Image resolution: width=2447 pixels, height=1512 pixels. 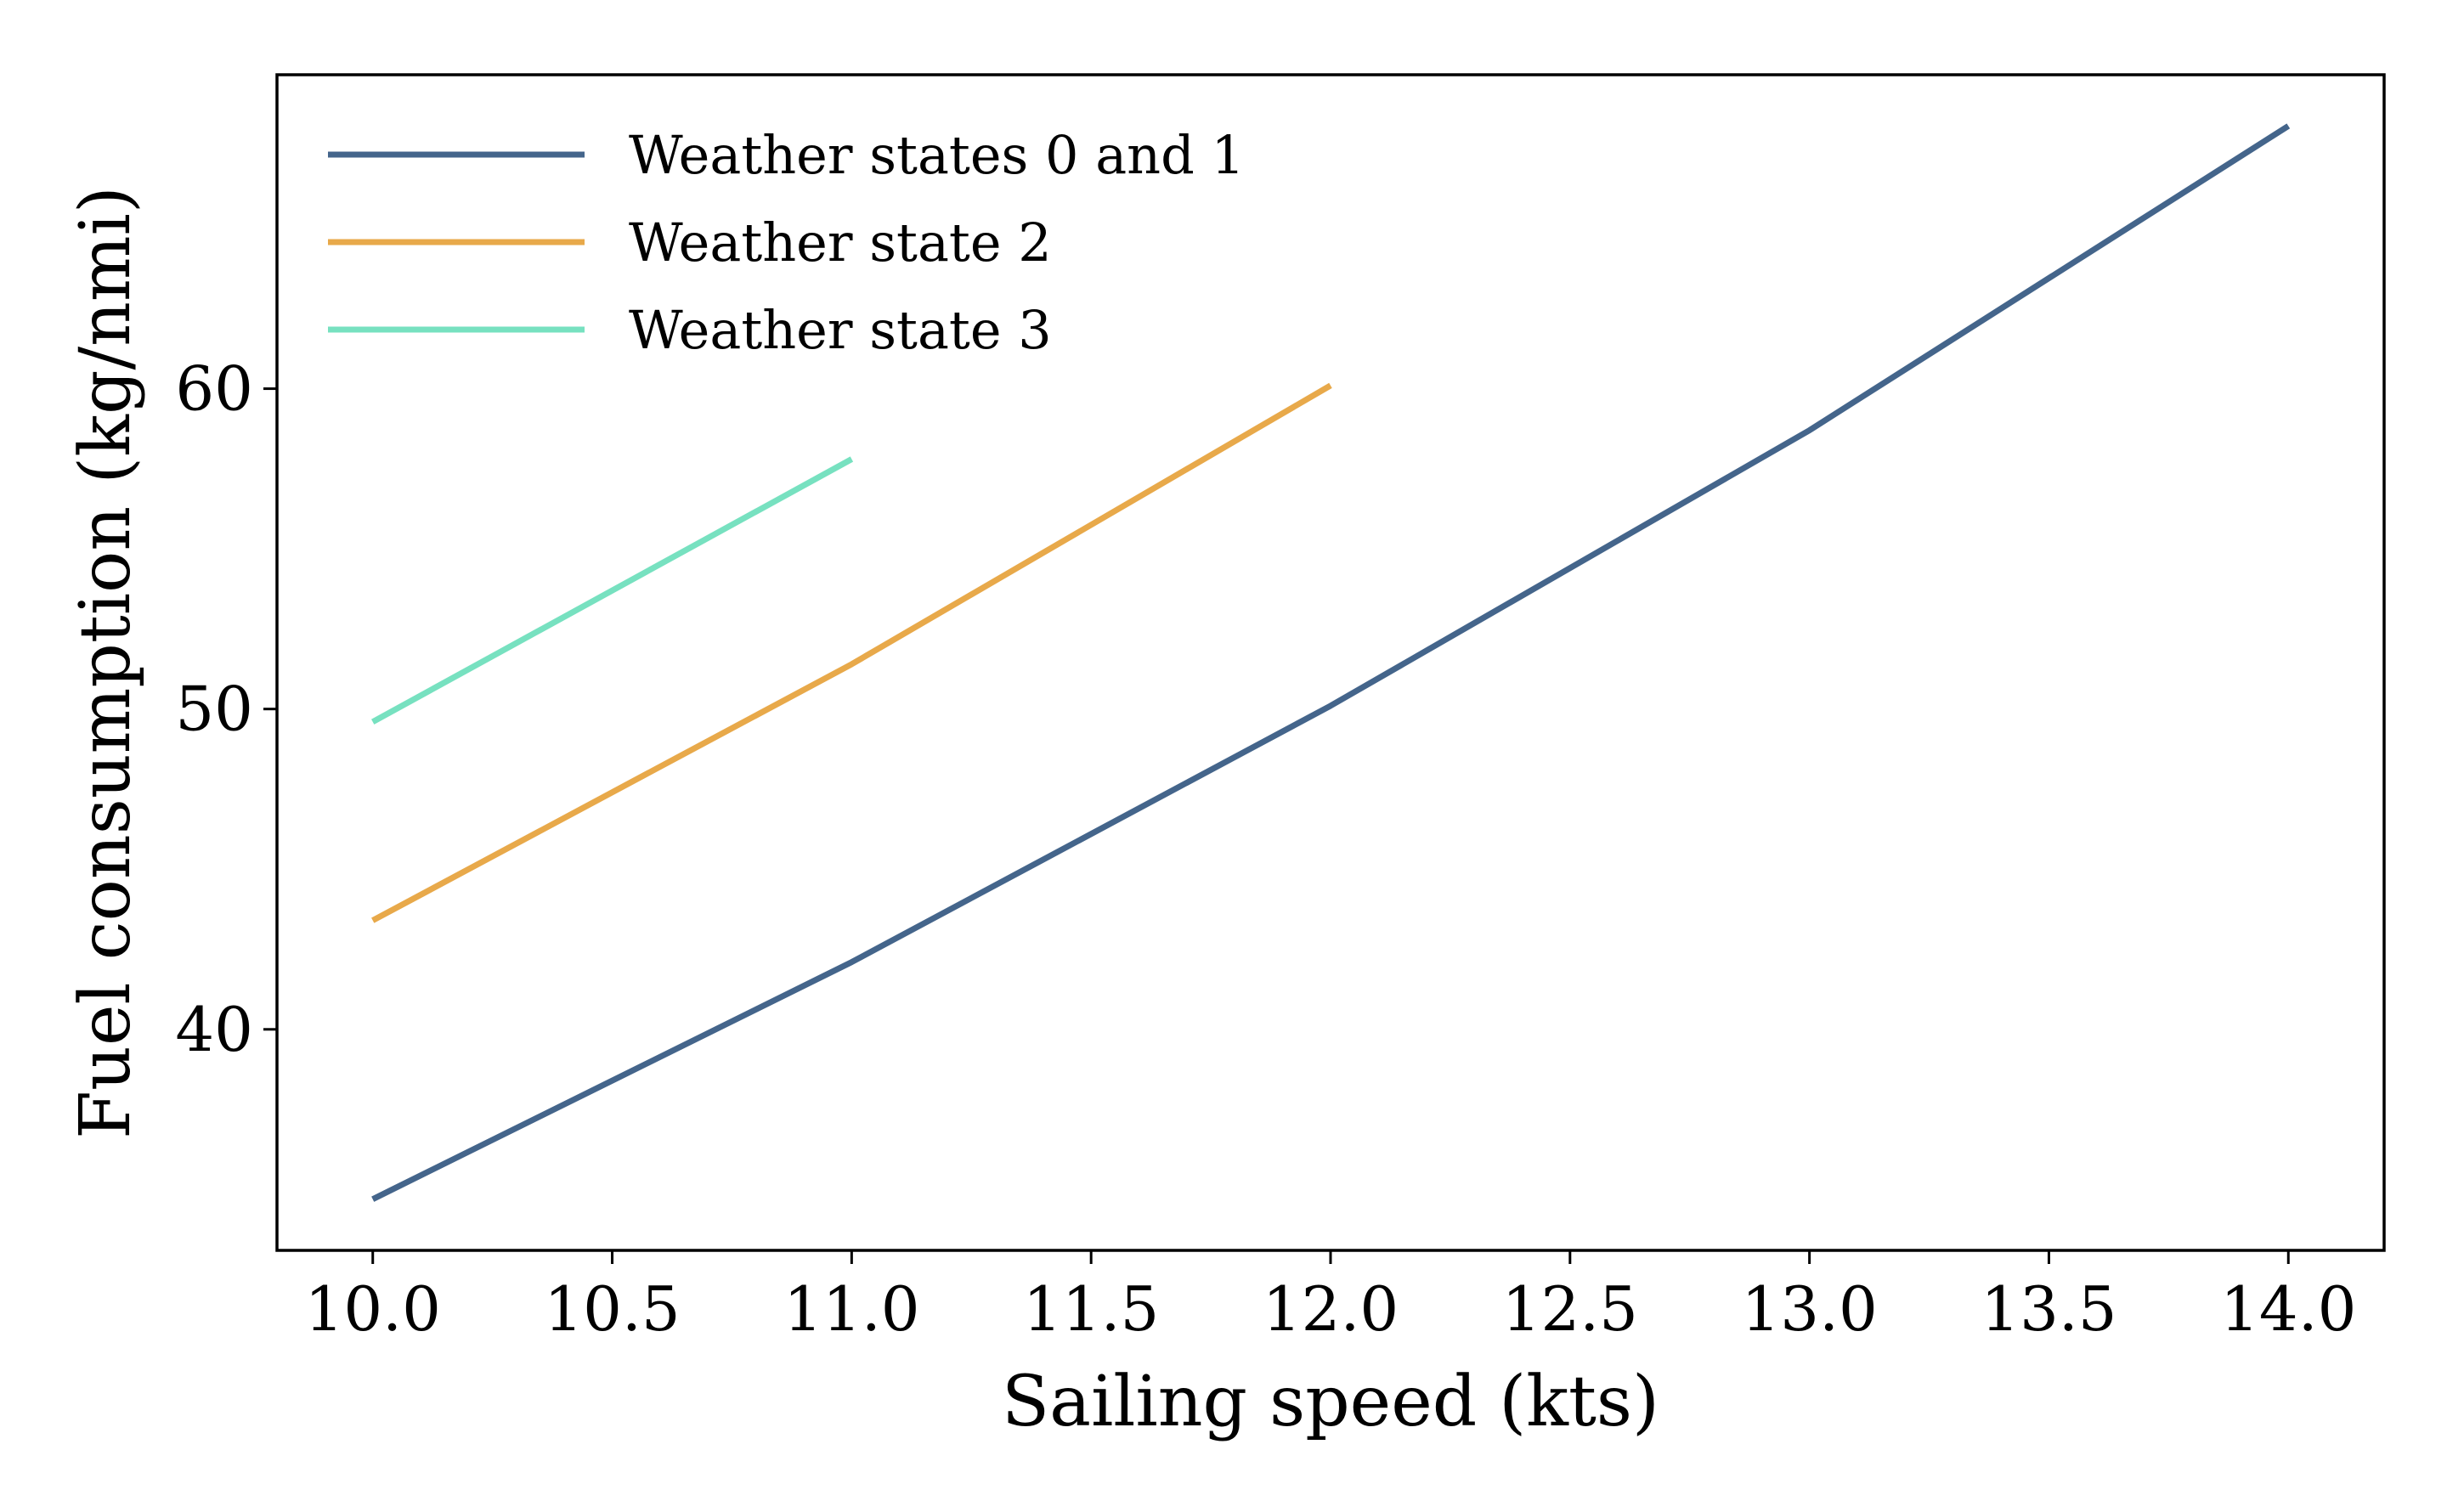 What do you see at coordinates (105, 662) in the screenshot?
I see `y-axis-label: Fuel consumption (kg/nmi)` at bounding box center [105, 662].